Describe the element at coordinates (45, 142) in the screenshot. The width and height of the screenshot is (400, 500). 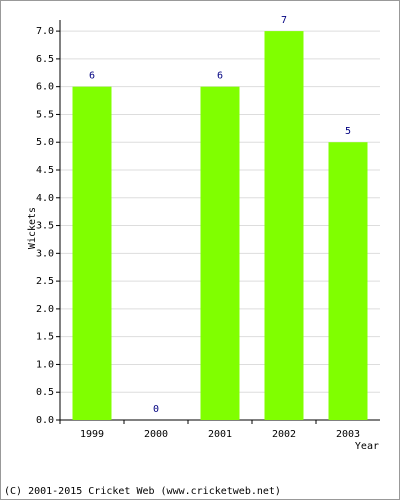
I see `y-tick-label: 5.0` at that location.